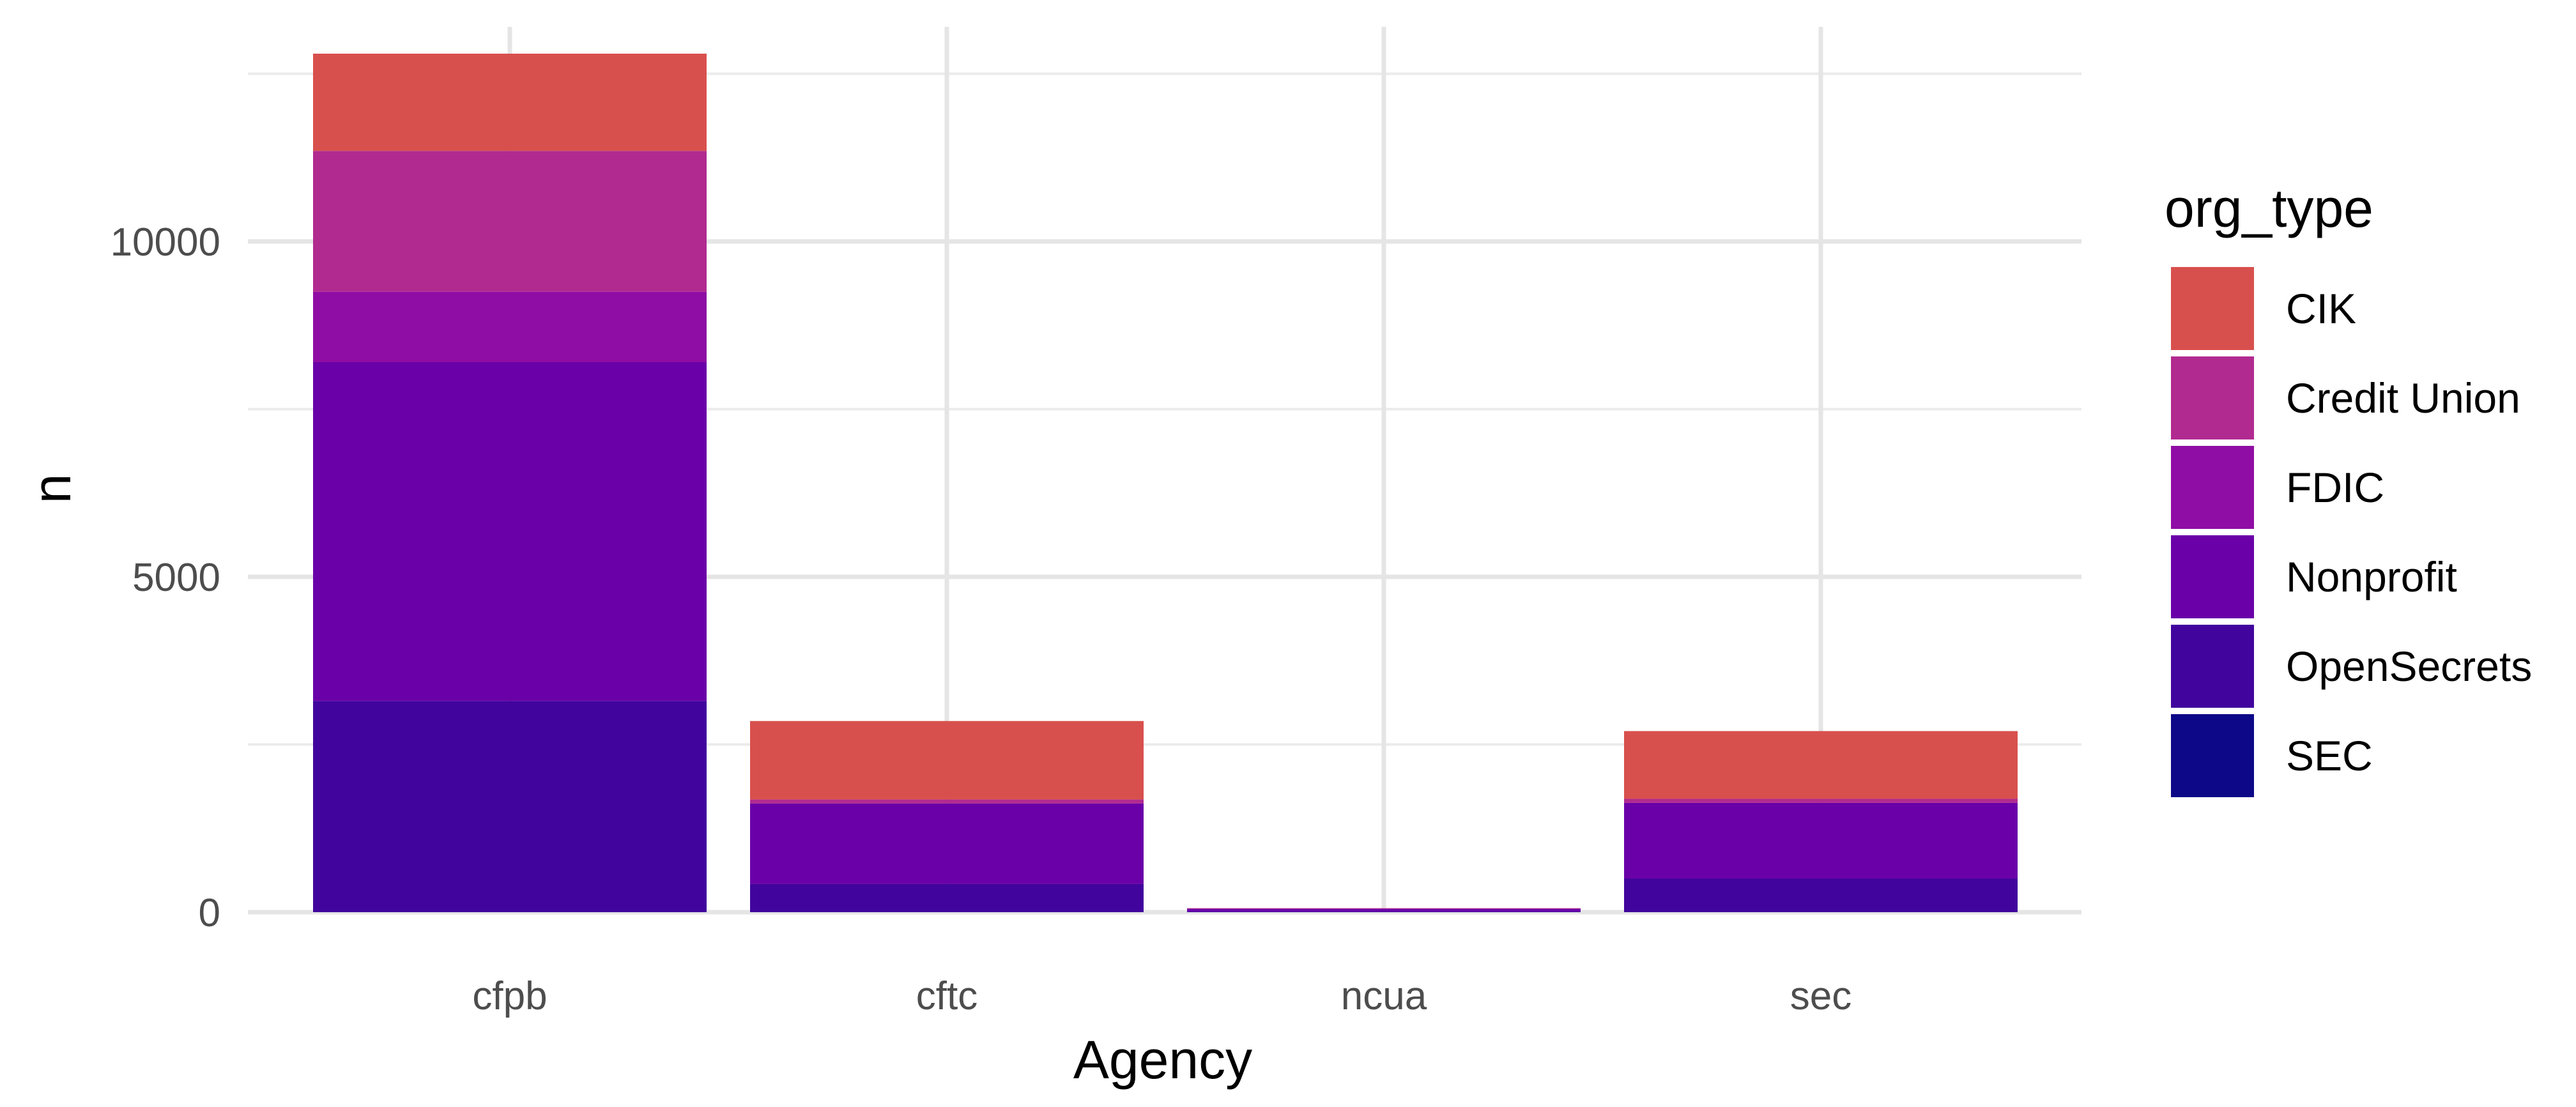  I want to click on x-tick-label: sec, so click(1820, 996).